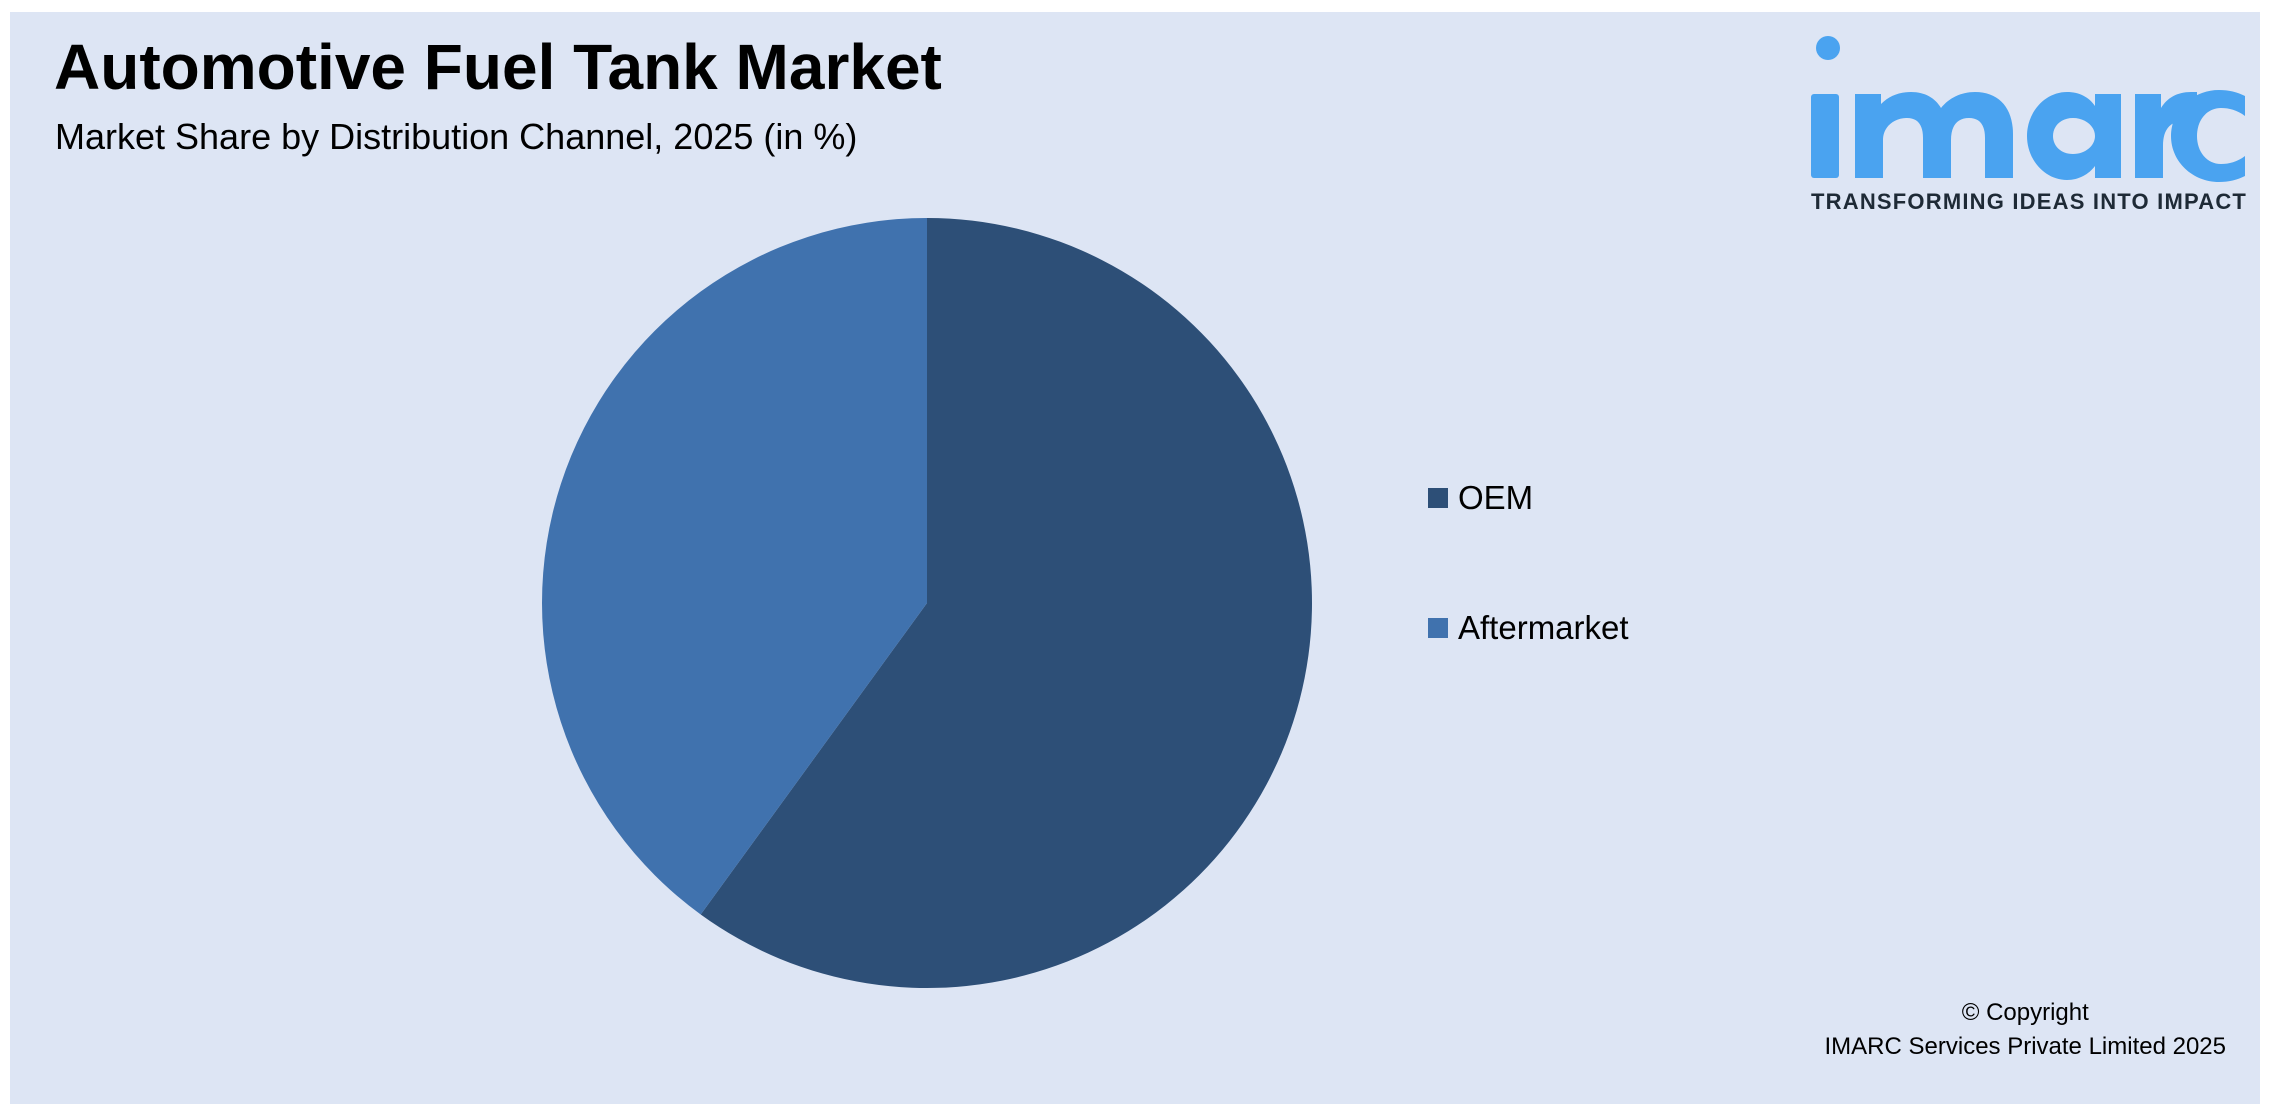 The width and height of the screenshot is (2270, 1116). What do you see at coordinates (2025, 1012) in the screenshot?
I see `copyright-line-1: © Copyright` at bounding box center [2025, 1012].